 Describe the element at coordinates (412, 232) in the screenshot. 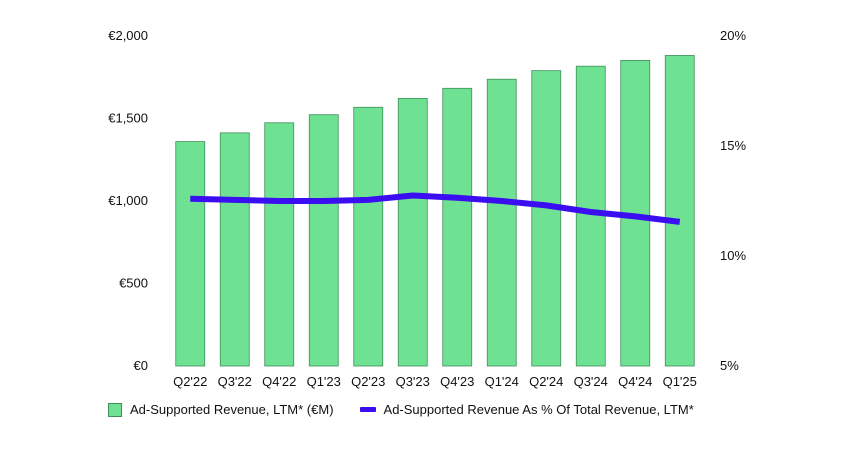

I see `bar-Q3'23` at that location.